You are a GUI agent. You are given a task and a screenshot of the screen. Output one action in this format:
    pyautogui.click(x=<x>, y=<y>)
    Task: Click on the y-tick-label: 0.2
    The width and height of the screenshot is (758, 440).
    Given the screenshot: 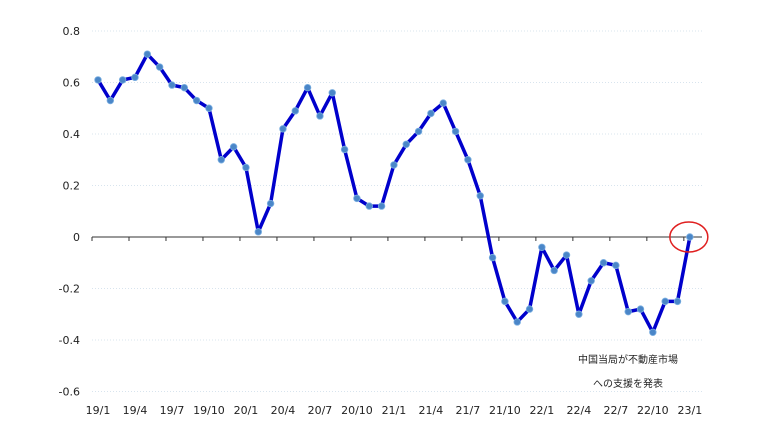 What is the action you would take?
    pyautogui.click(x=72, y=186)
    